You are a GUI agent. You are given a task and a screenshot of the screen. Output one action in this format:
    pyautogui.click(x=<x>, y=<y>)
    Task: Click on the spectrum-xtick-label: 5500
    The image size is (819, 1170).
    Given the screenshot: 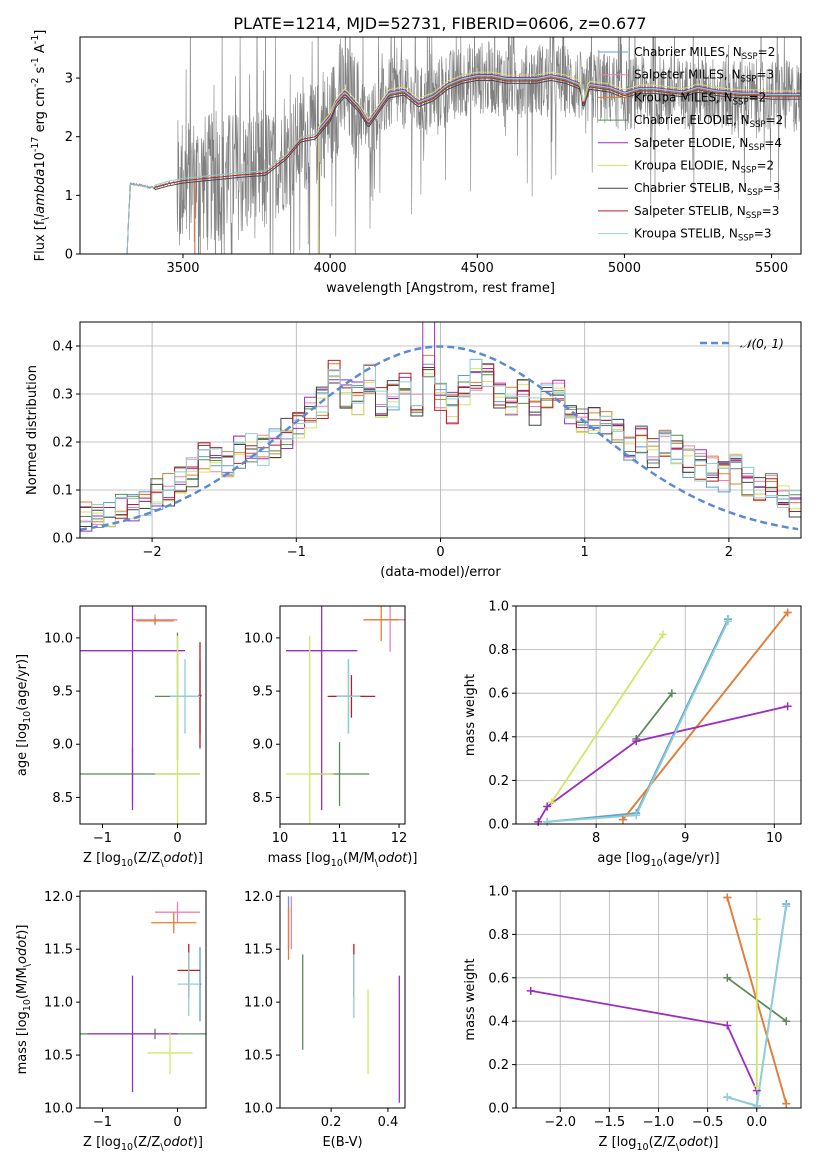 What is the action you would take?
    pyautogui.click(x=771, y=268)
    